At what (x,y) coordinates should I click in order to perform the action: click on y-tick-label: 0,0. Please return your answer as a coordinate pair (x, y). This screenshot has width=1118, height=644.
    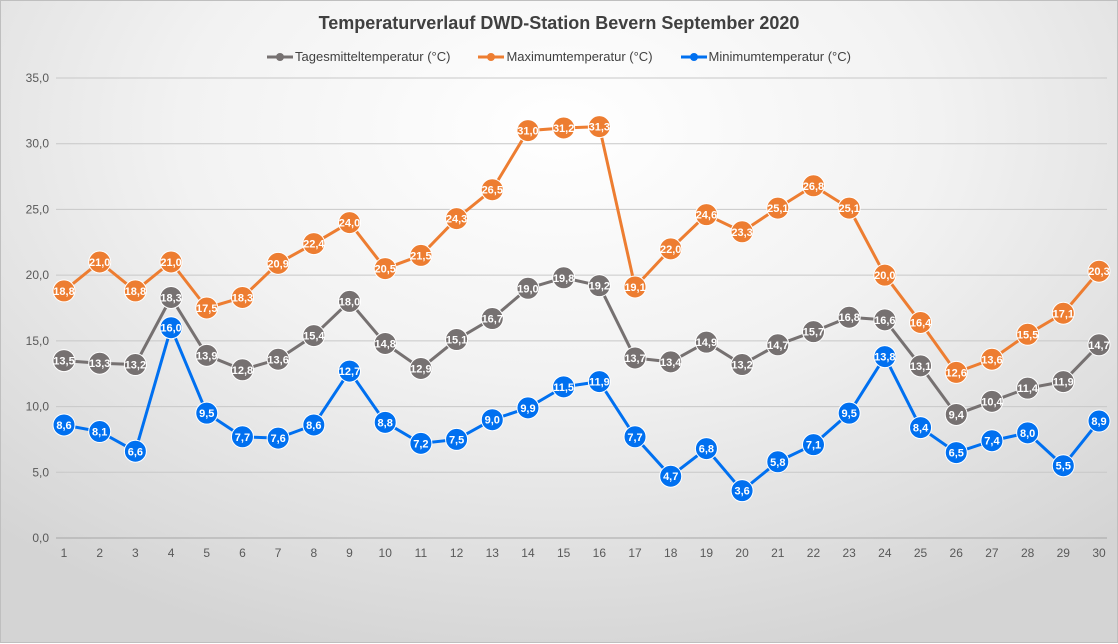
    Looking at the image, I should click on (40, 538).